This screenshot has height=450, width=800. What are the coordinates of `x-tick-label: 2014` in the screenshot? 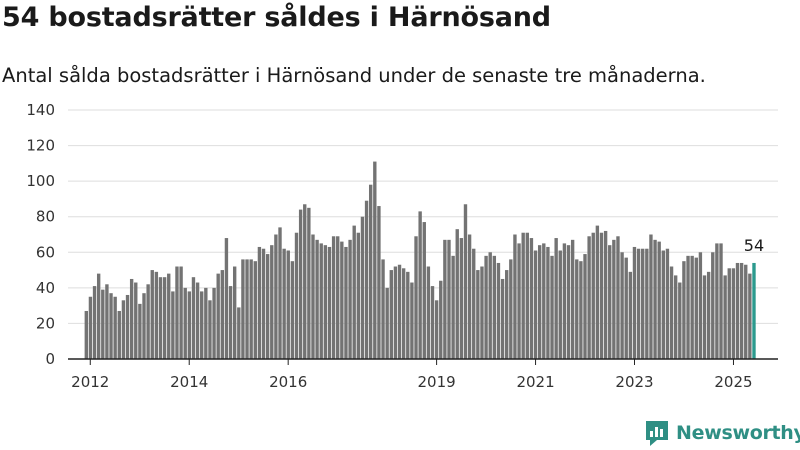 It's located at (189, 382).